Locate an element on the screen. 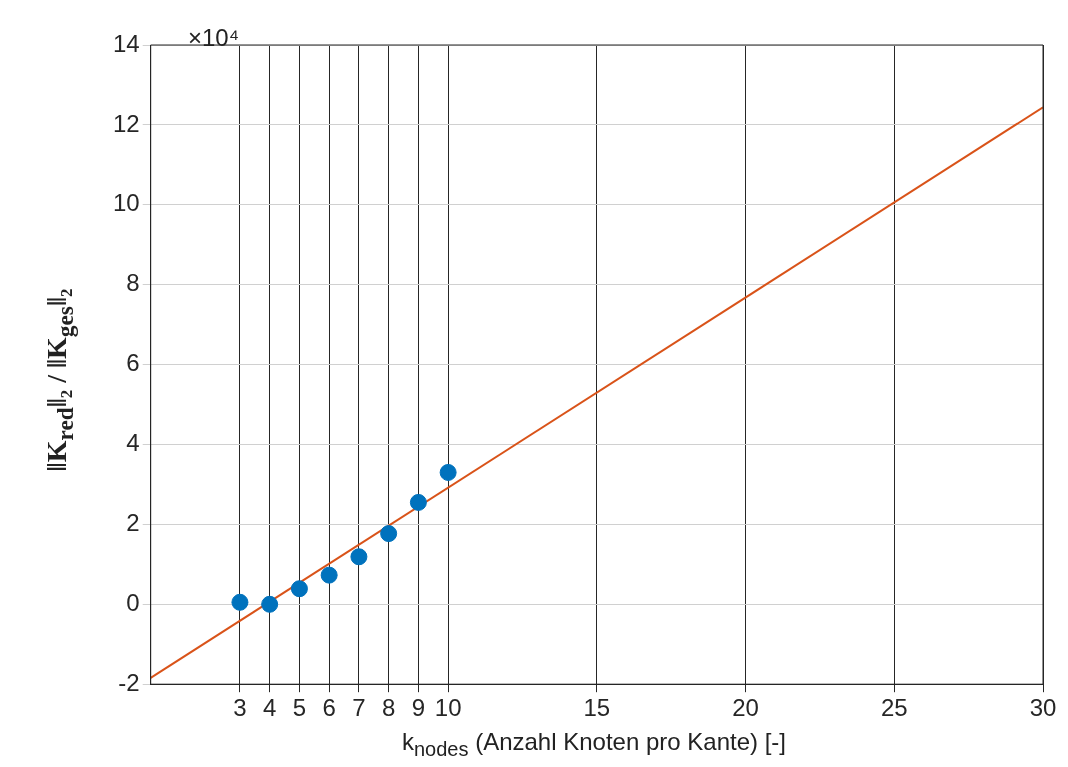 The width and height of the screenshot is (1068, 767). y-tick-label: 14 is located at coordinates (126, 43).